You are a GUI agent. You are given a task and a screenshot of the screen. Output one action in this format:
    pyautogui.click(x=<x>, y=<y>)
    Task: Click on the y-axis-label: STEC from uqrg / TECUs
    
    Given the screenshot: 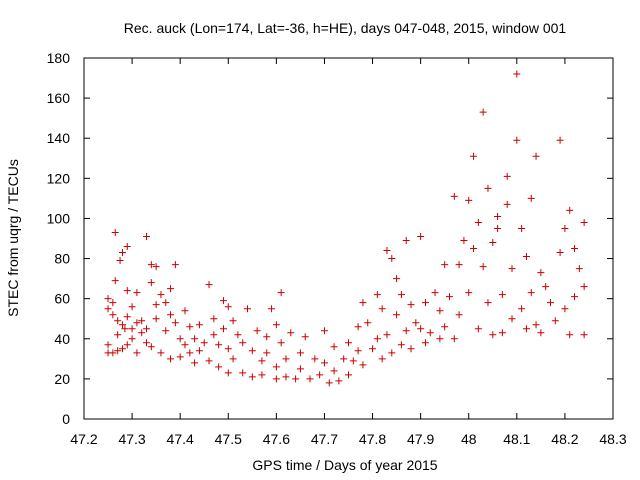 What is the action you would take?
    pyautogui.click(x=13, y=238)
    